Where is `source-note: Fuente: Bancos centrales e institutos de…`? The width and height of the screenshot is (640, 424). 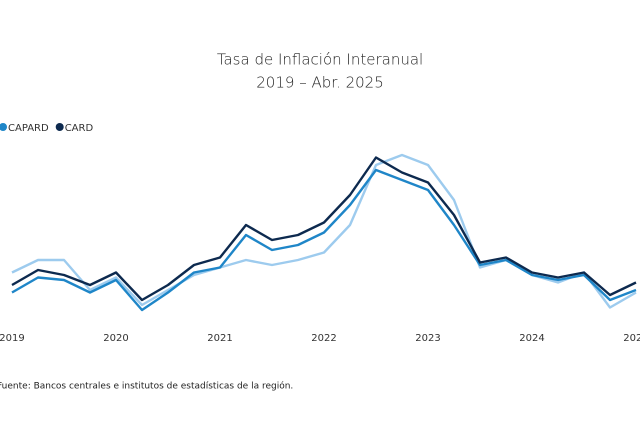 source-note: Fuente: Bancos centrales e institutos de… is located at coordinates (146, 386).